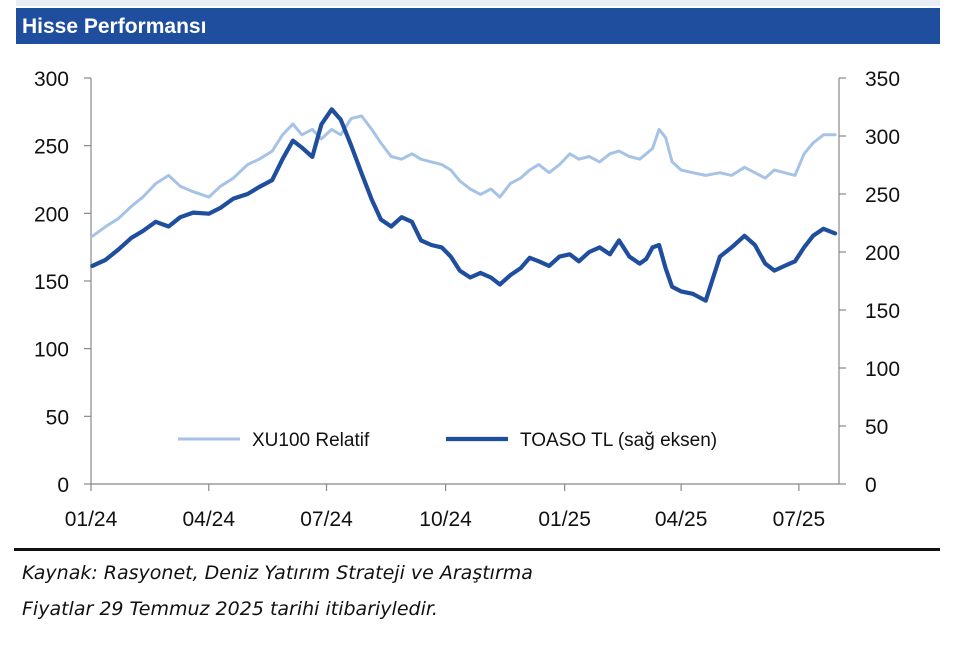 This screenshot has width=960, height=665. Describe the element at coordinates (51, 147) in the screenshot. I see `left-tick-label: 250` at that location.